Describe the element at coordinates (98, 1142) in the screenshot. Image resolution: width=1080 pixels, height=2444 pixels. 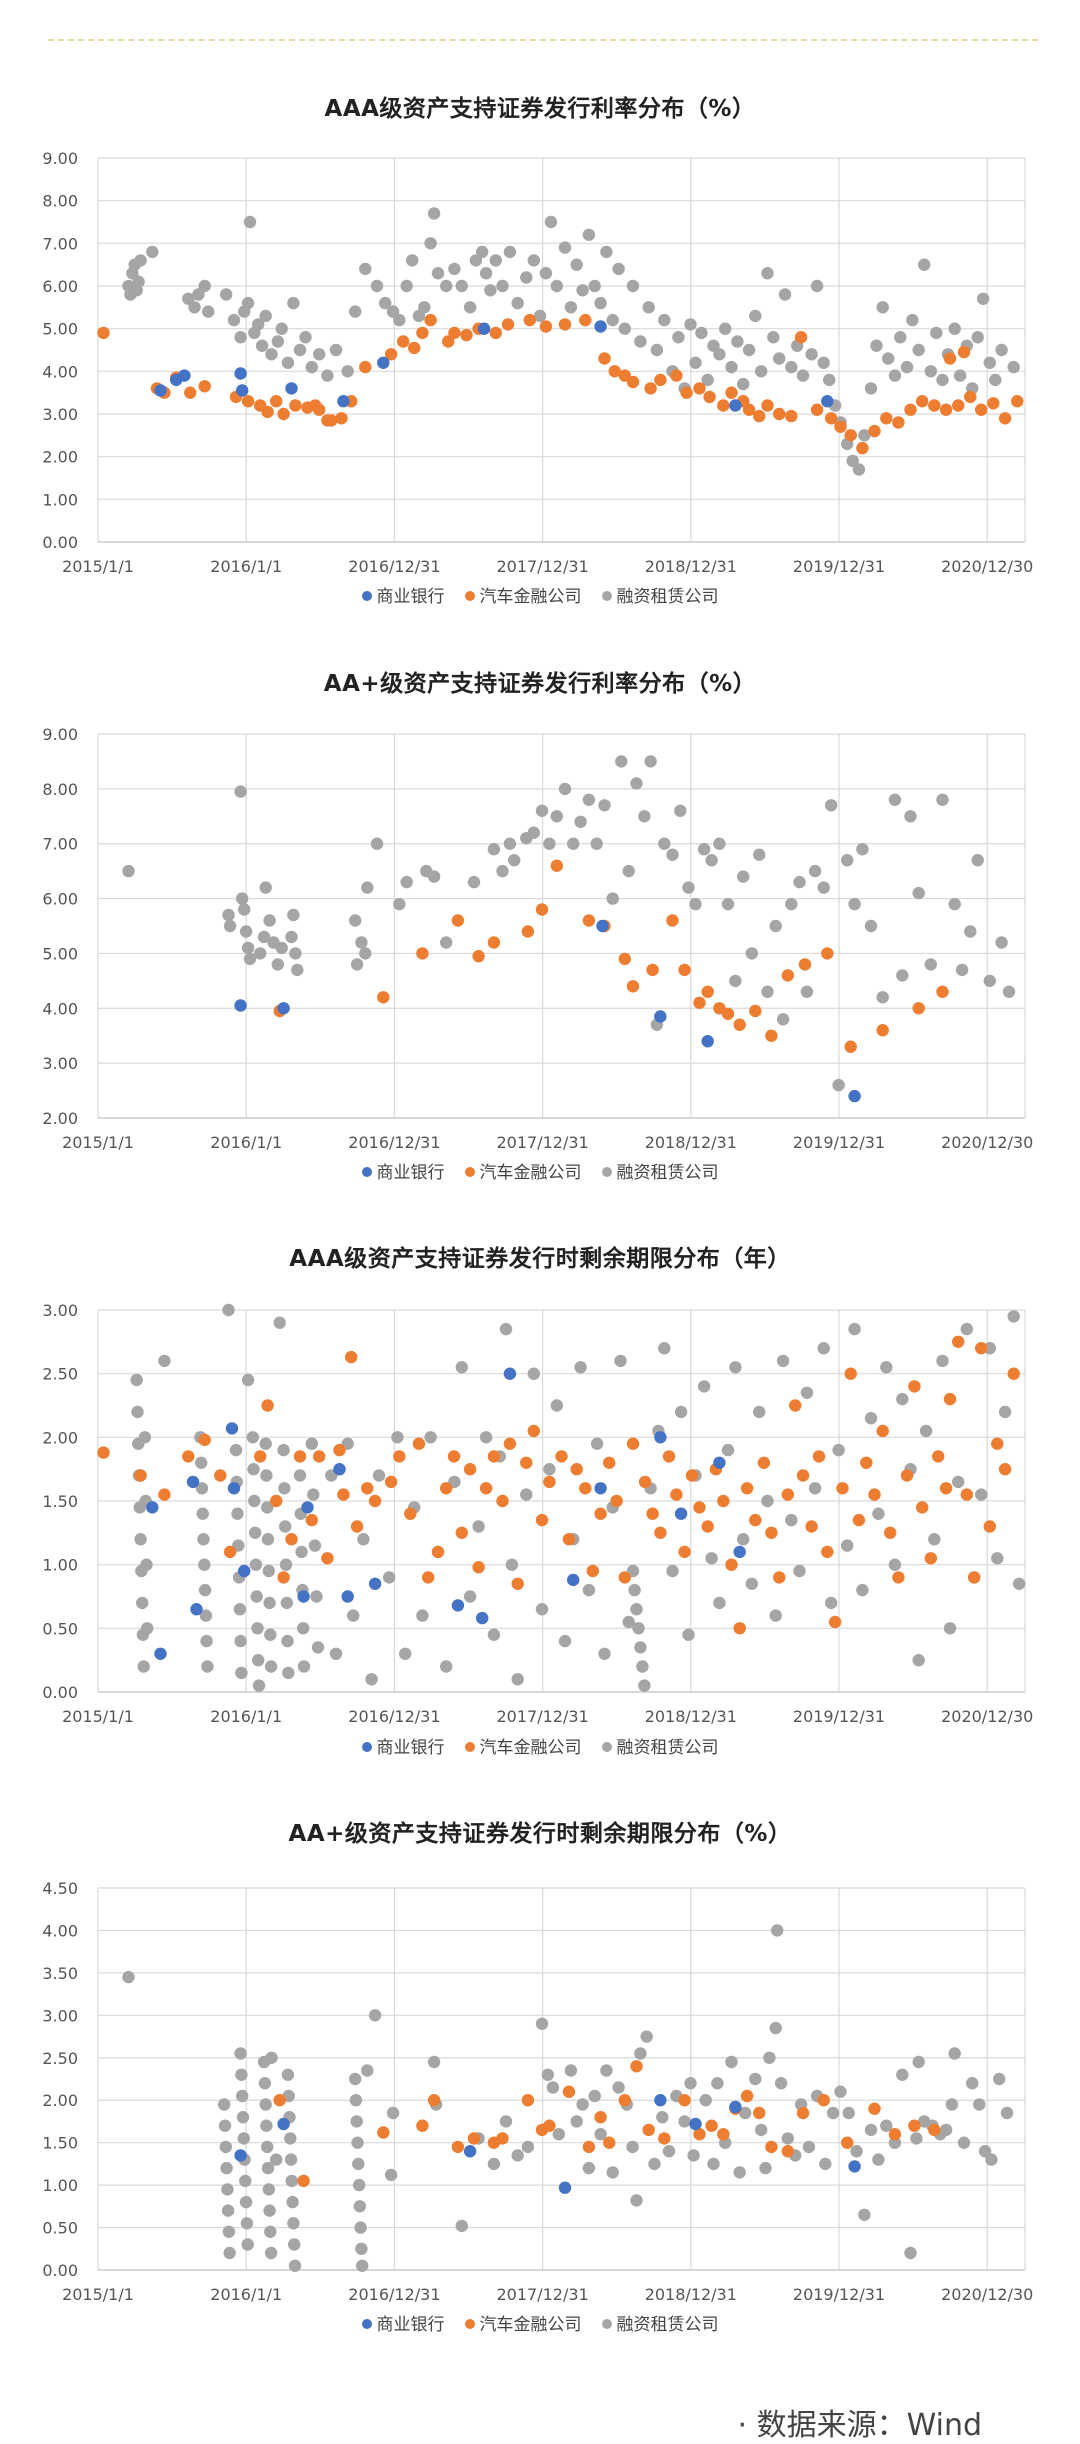
I see `x-tick-label: 2015/1/1` at that location.